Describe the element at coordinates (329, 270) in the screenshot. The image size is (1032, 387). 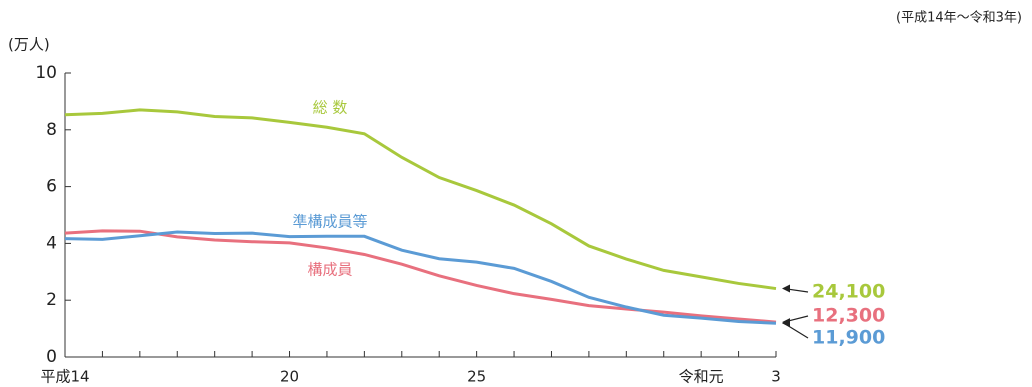
I see `series-label: 構成員` at that location.